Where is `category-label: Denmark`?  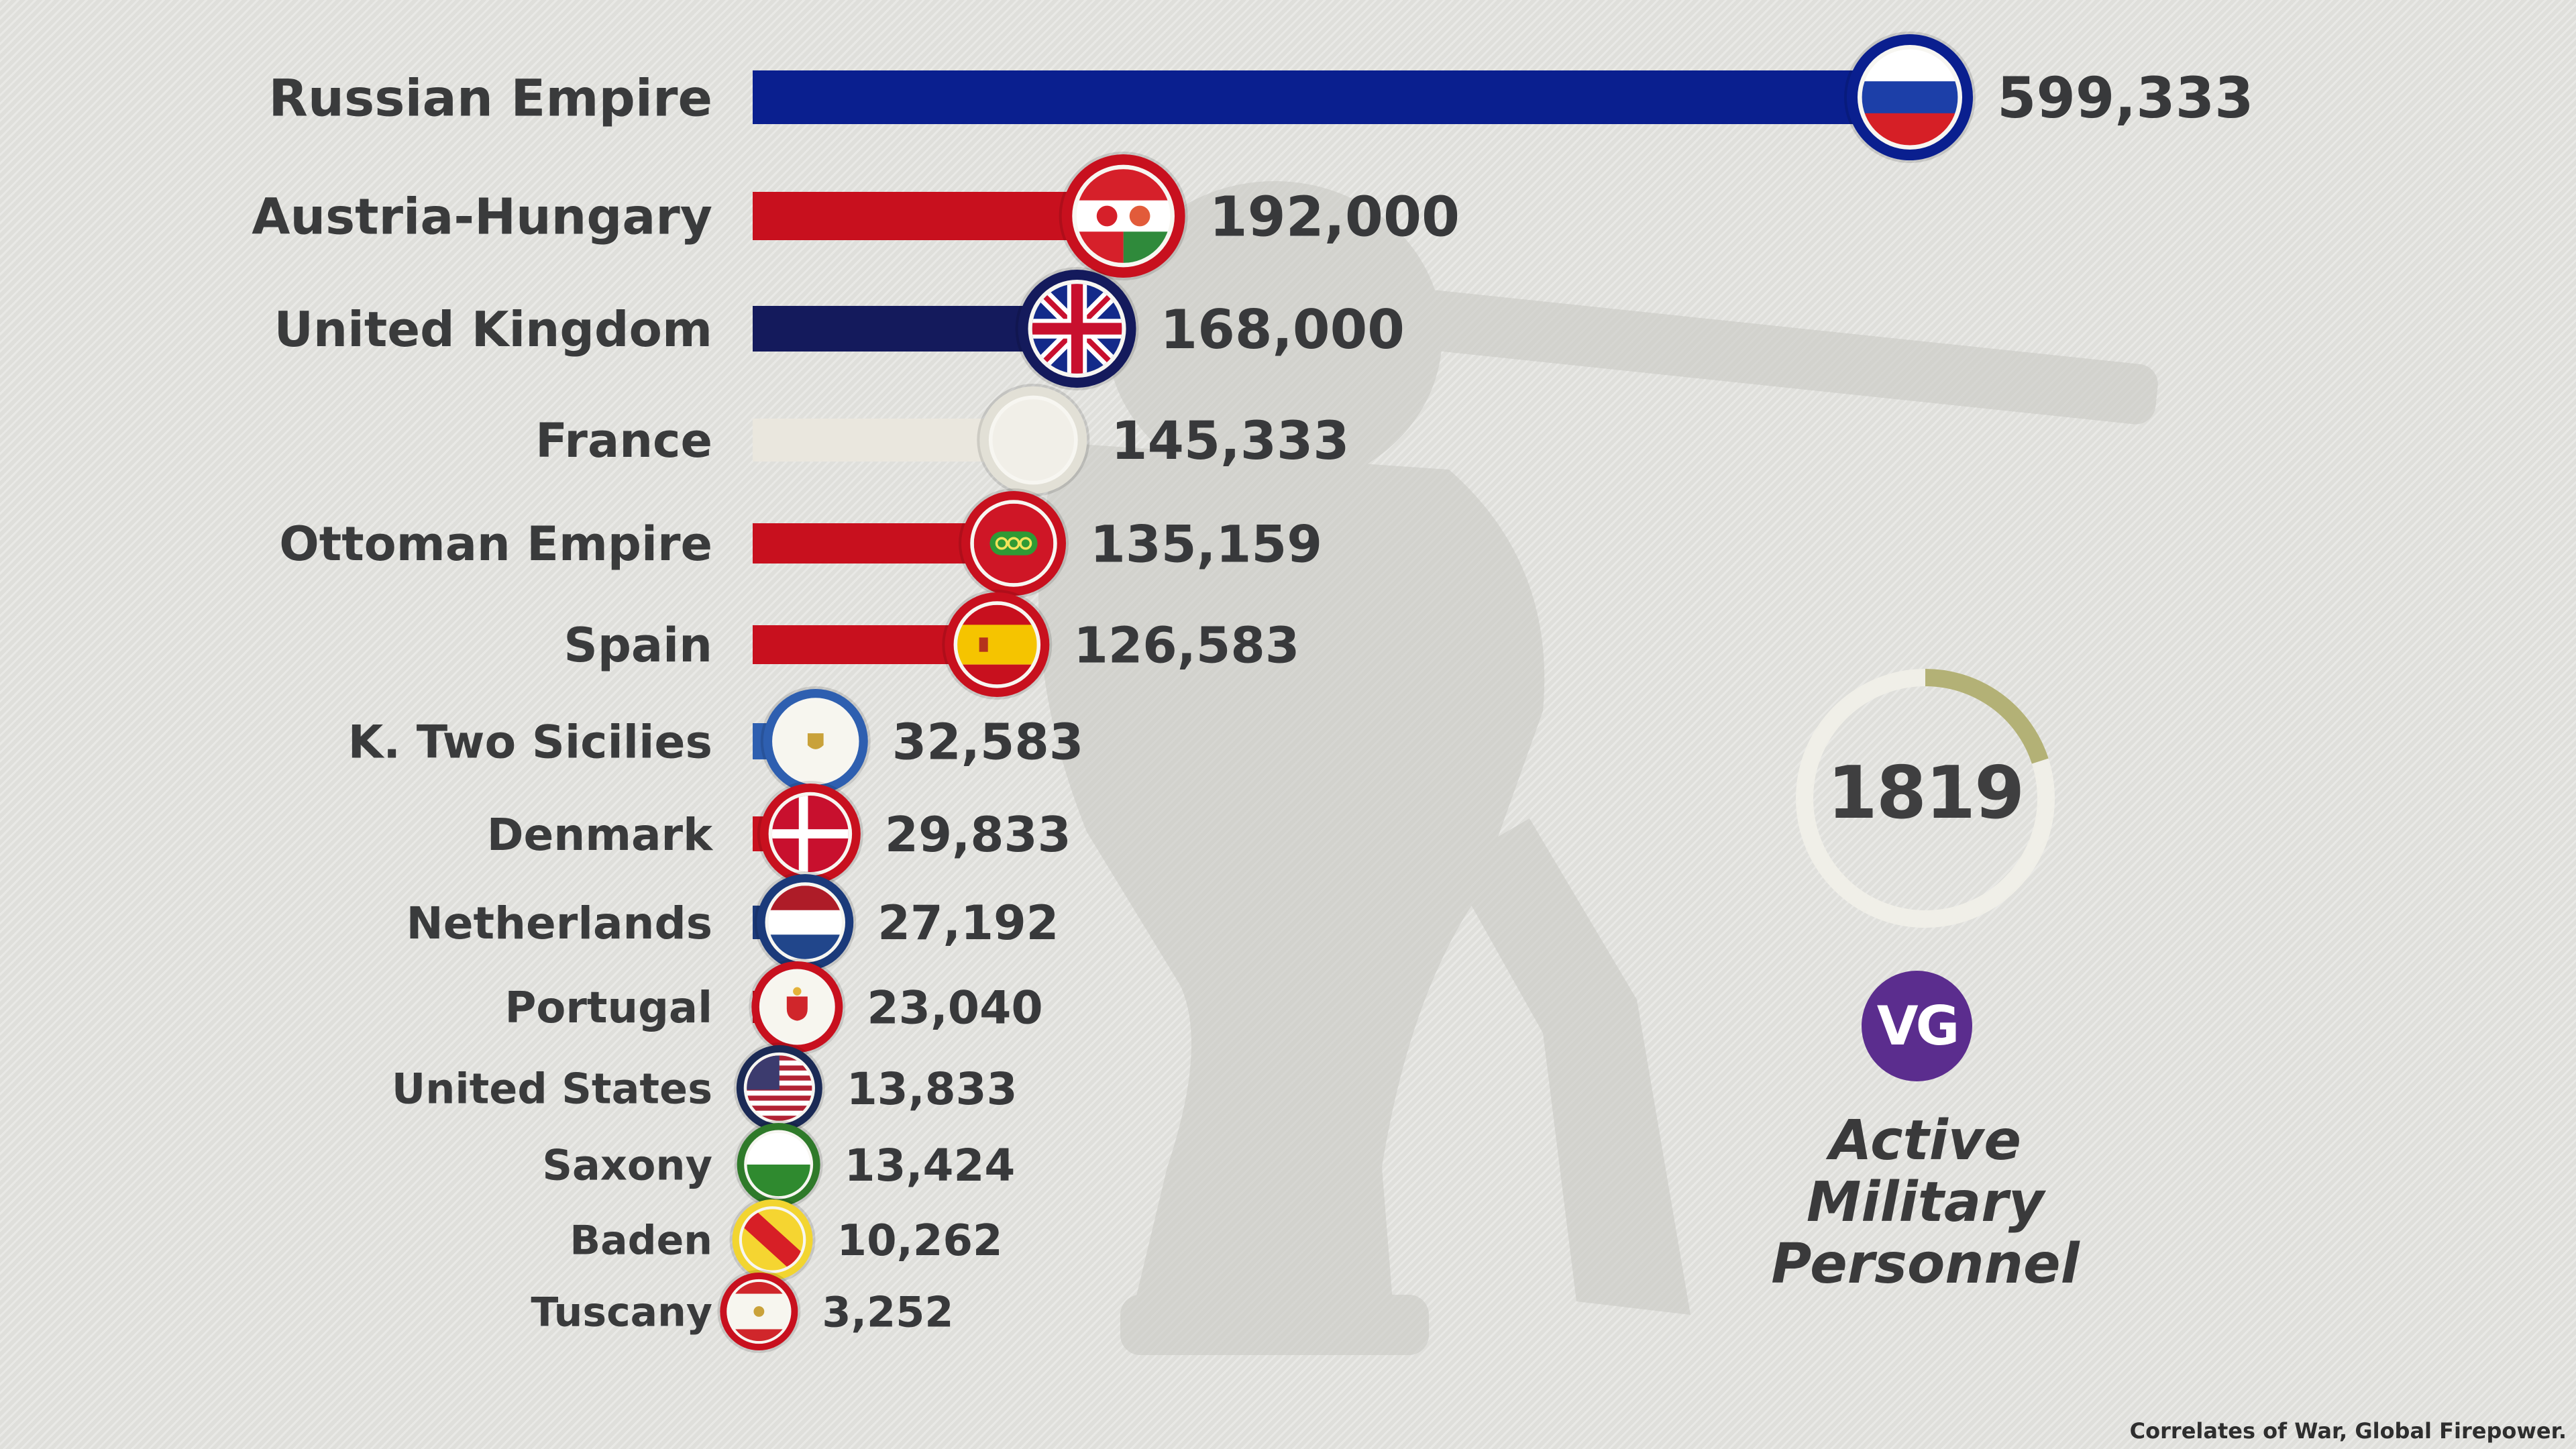
category-label: Denmark is located at coordinates (600, 835).